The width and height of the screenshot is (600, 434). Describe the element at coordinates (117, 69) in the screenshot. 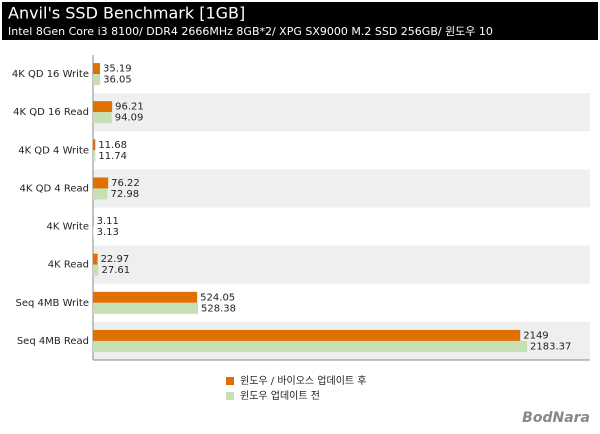

I see `value-label: 35.19` at that location.